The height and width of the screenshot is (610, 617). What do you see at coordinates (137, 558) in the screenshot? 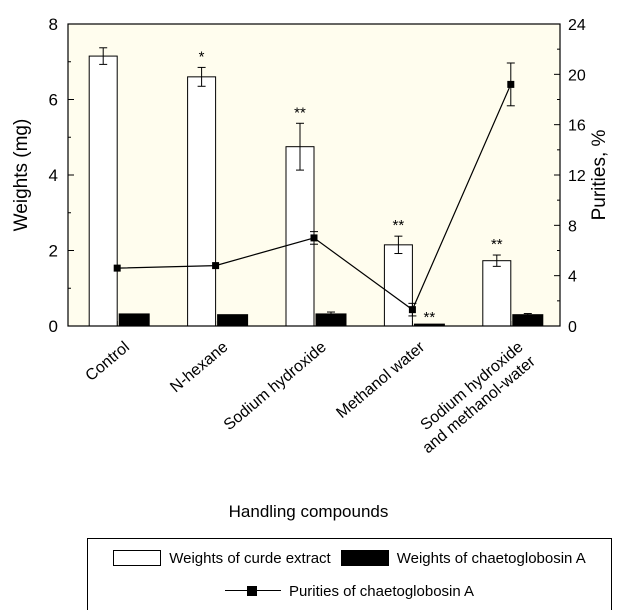
I see `legend-swatch-hollow-bar` at bounding box center [137, 558].